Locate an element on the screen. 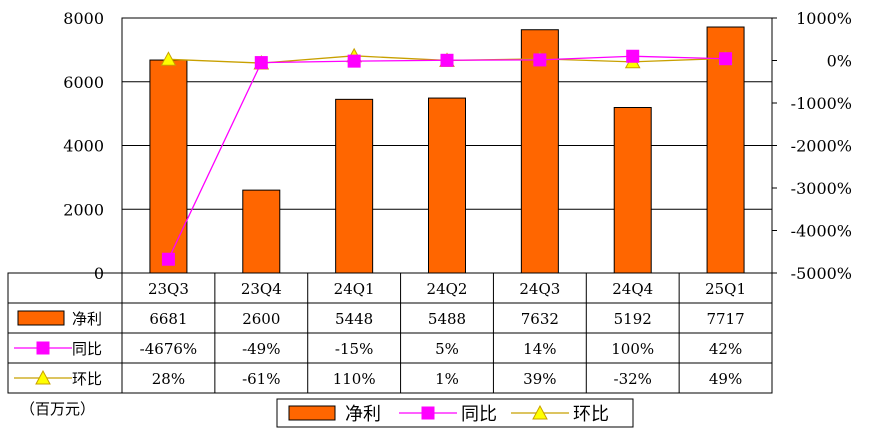  table-cell: 5448 is located at coordinates (354, 319).